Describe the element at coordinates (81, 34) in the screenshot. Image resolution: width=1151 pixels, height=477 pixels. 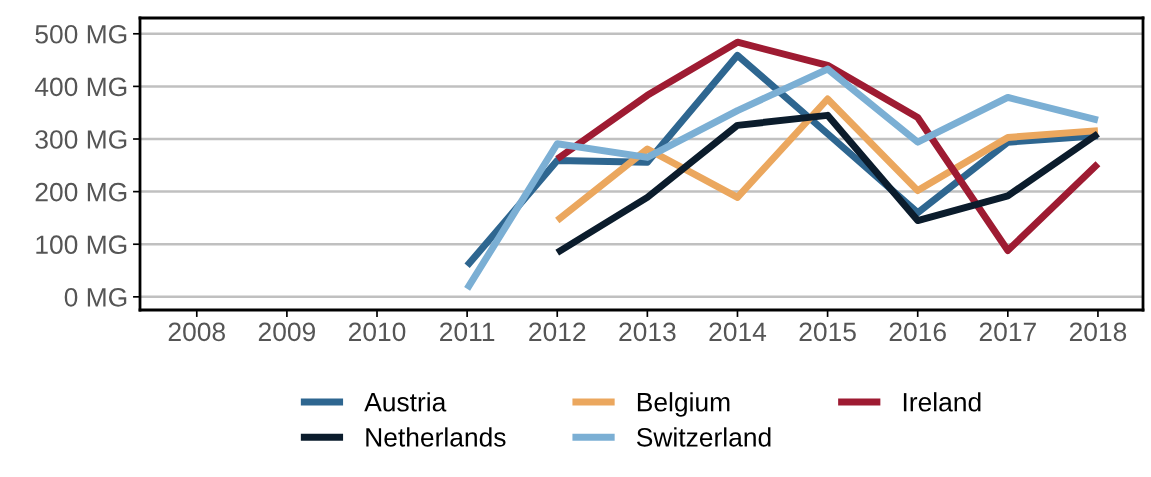
I see `y-tick-label: 500 MG` at that location.